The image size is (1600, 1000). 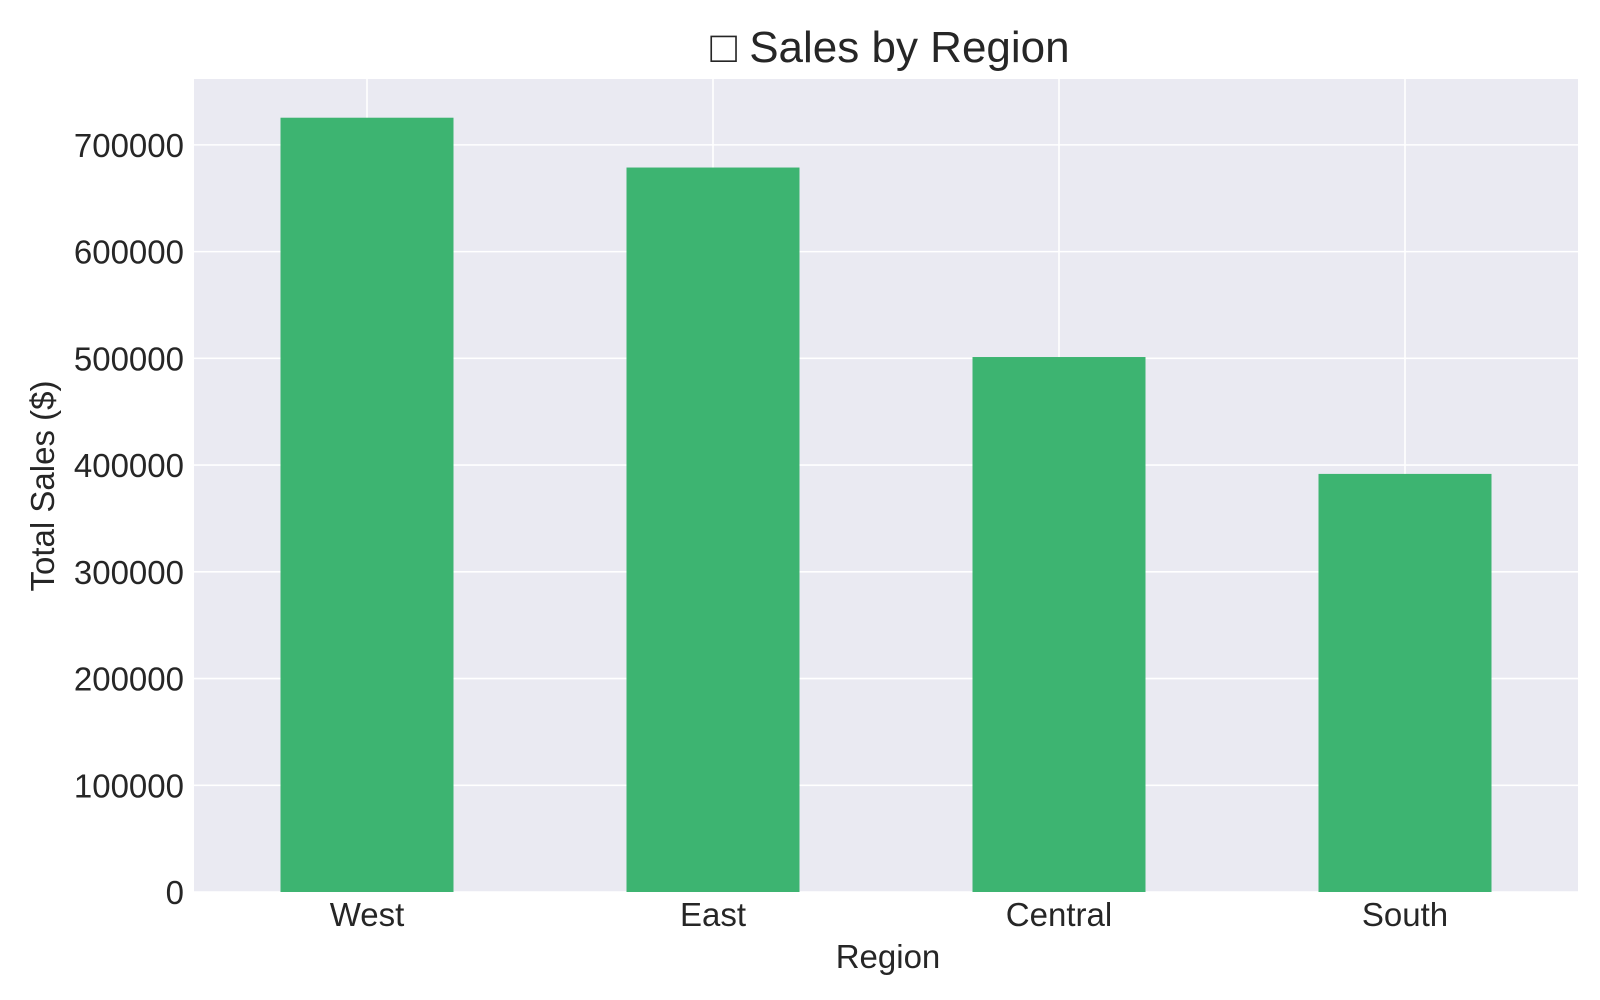 I want to click on x-tick-label: South, so click(x=1405, y=914).